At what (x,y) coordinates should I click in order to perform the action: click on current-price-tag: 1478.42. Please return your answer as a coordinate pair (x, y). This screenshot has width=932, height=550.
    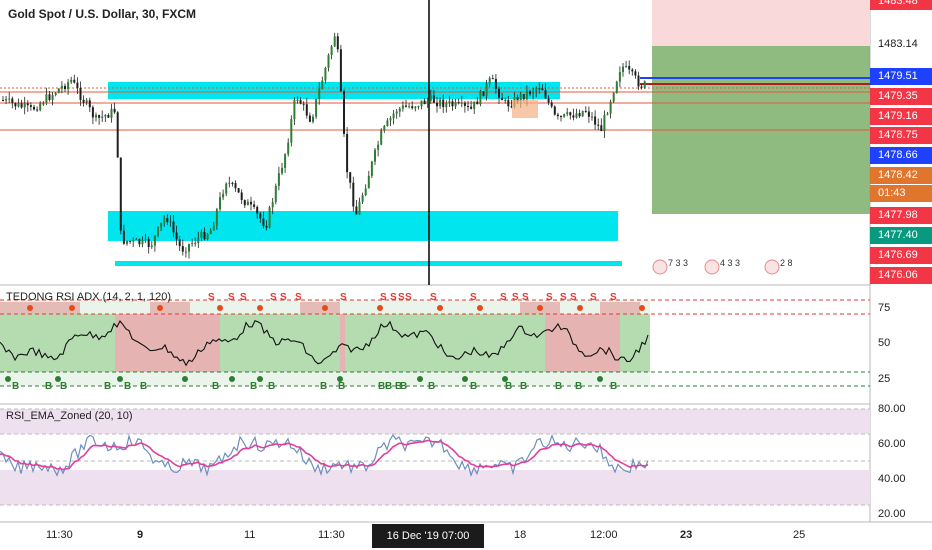
    Looking at the image, I should click on (901, 175).